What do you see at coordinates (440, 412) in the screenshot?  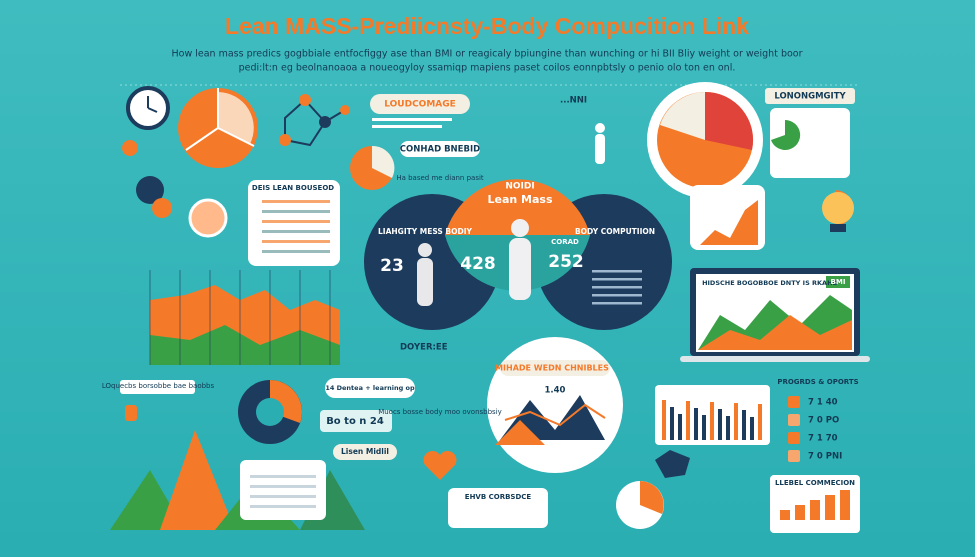 I see `note: Muocs bosse body moo ovonsbbsiy` at bounding box center [440, 412].